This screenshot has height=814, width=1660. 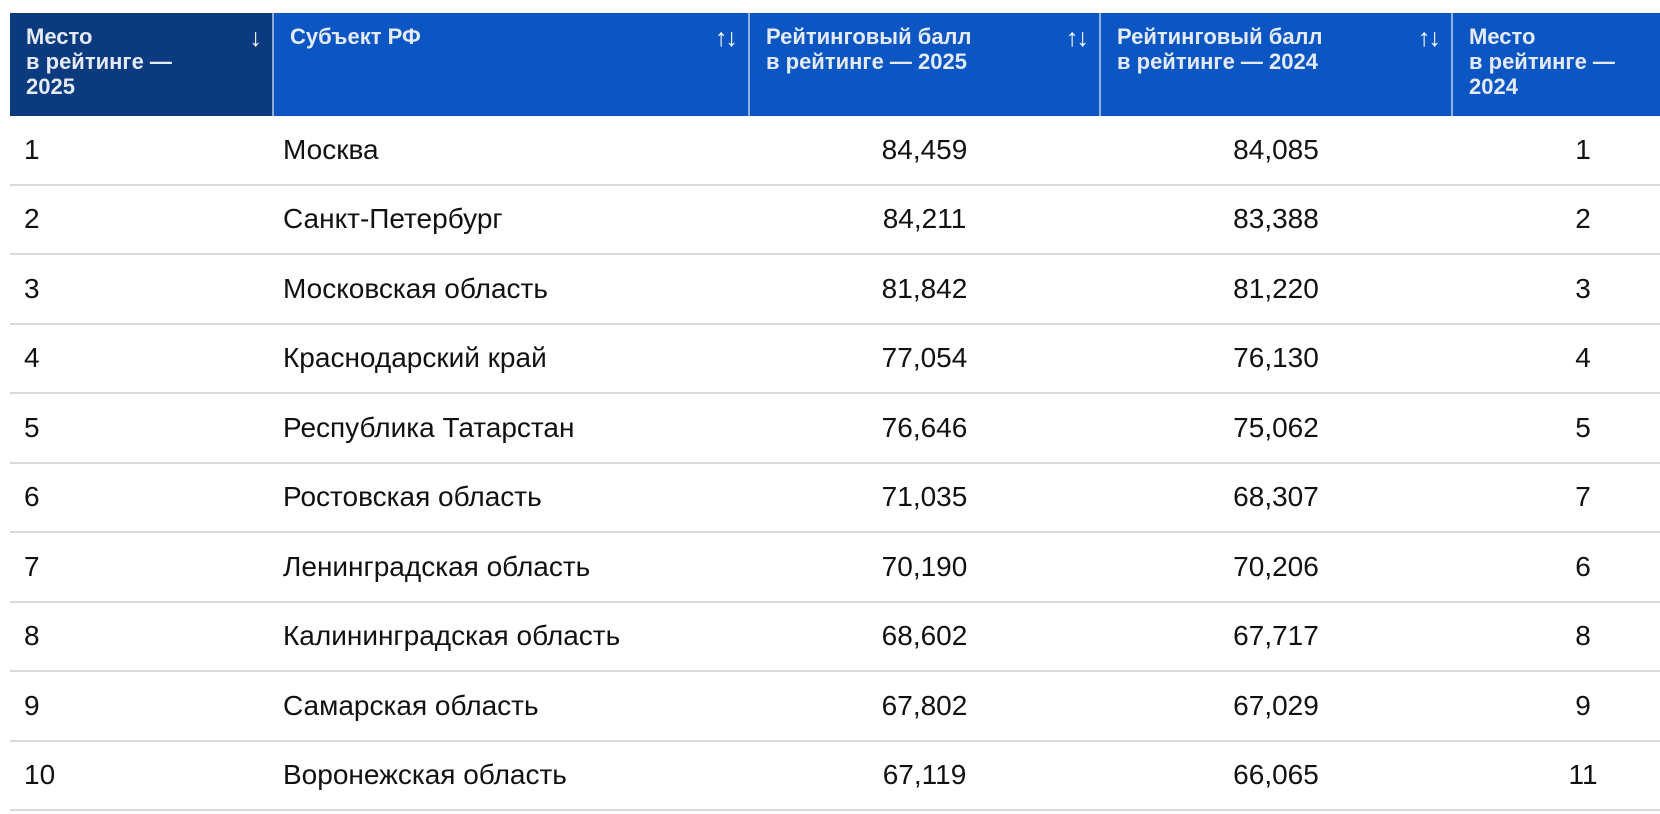 I want to click on cell-place-2024: 11, so click(x=1556, y=775).